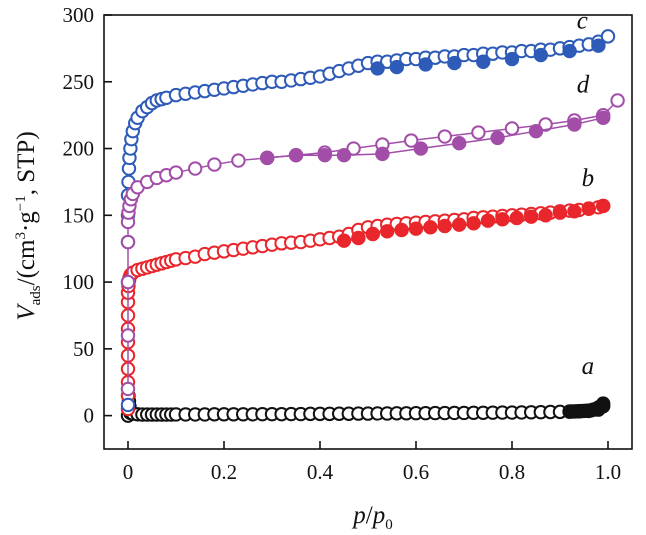 The width and height of the screenshot is (646, 535). What do you see at coordinates (79, 149) in the screenshot?
I see `y-tick-label: 200` at bounding box center [79, 149].